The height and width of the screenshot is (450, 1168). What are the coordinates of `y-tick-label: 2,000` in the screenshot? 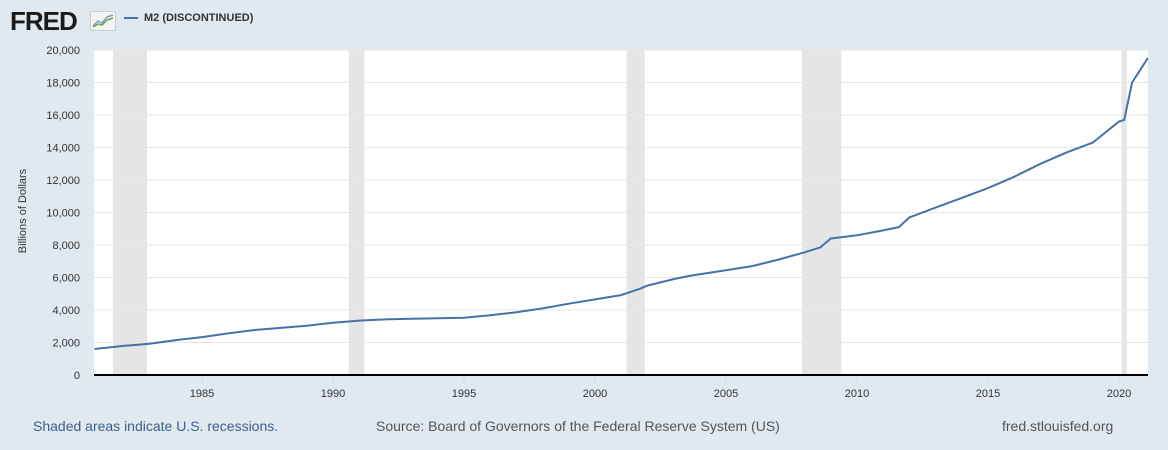 It's located at (66, 344).